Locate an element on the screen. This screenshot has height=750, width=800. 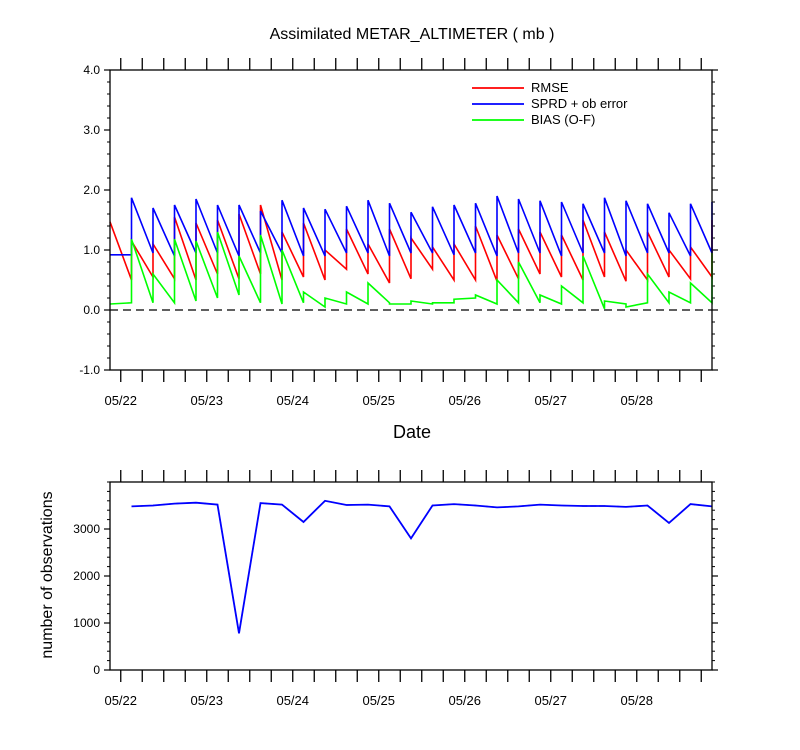
bottom-xtick-label: 05/26 is located at coordinates (464, 700).